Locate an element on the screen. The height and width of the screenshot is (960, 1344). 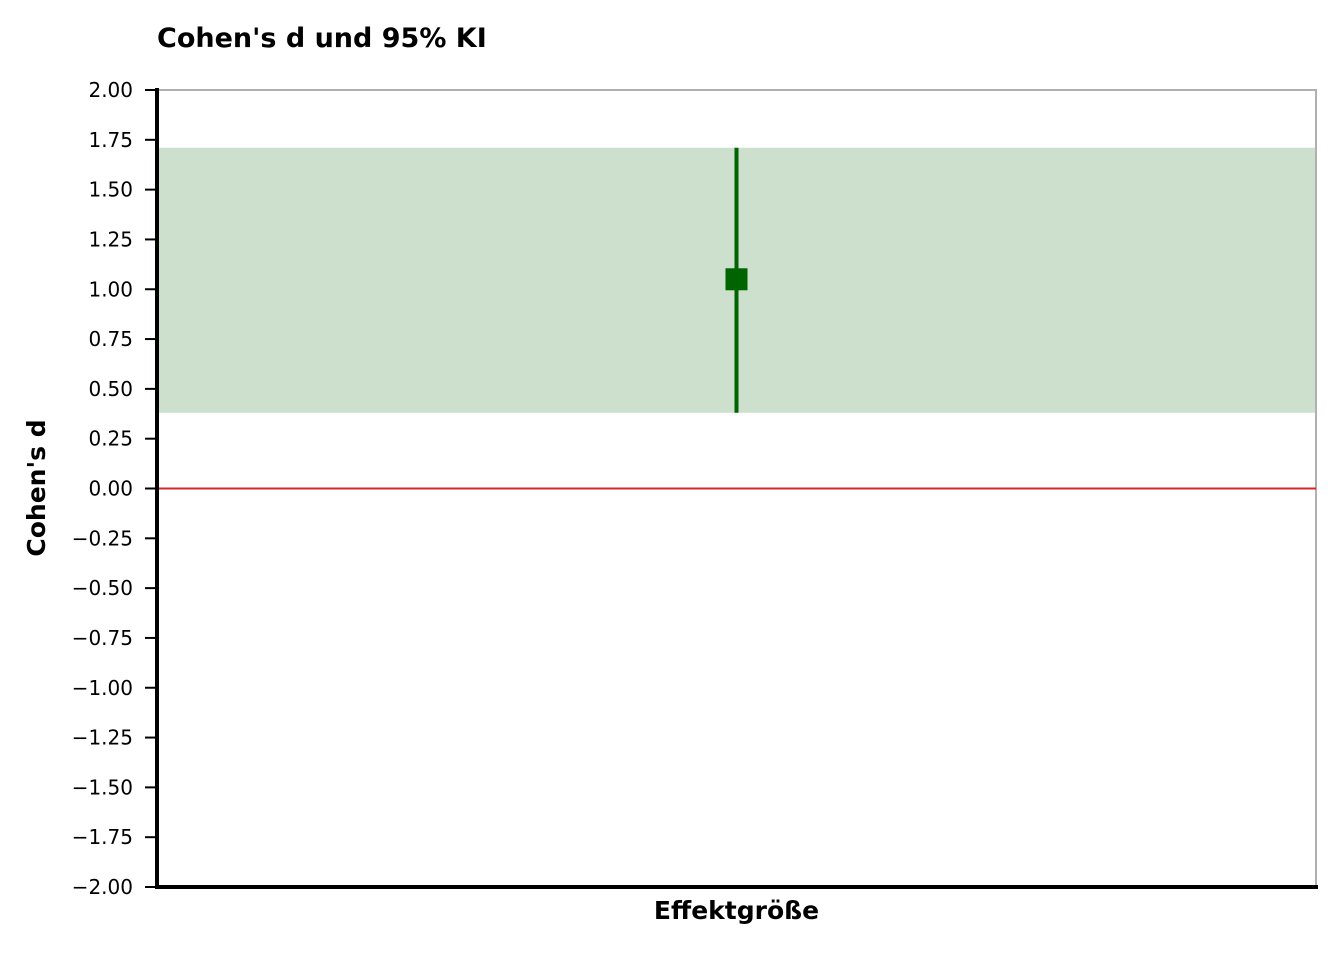
effect-size-point is located at coordinates (736, 279).